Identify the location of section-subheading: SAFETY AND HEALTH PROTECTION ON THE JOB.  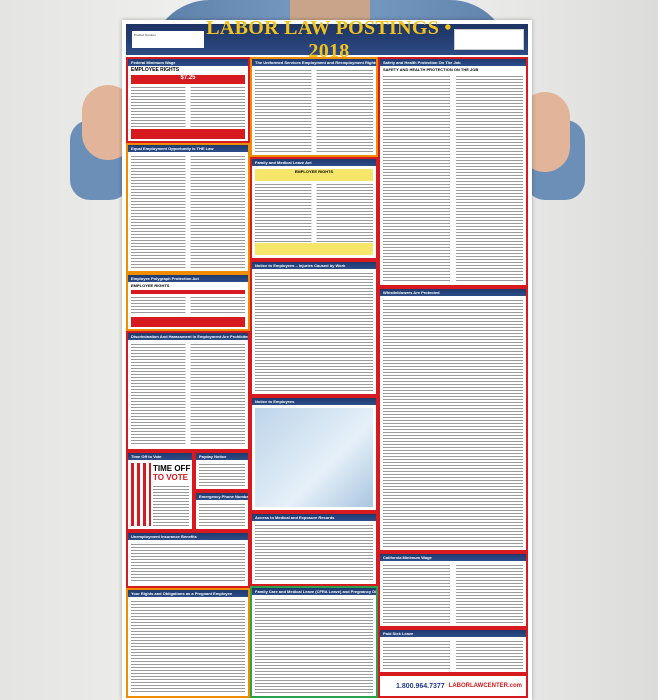
(431, 69).